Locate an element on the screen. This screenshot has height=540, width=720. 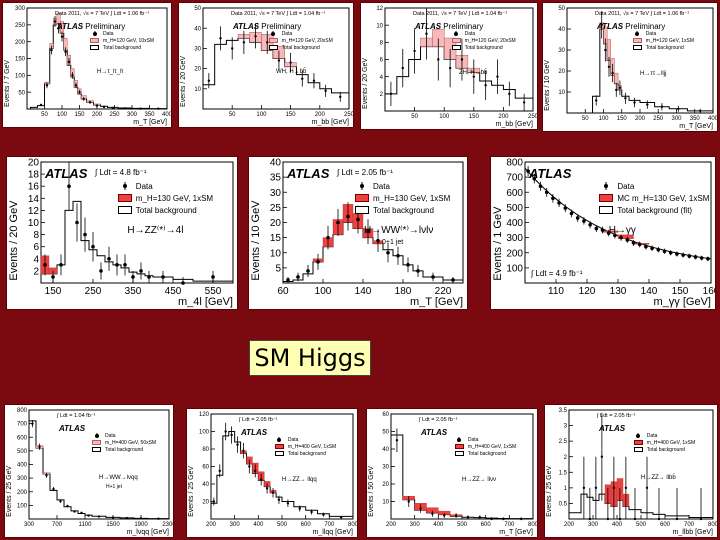
x-tick-label: 500 is located at coordinates (462, 525).